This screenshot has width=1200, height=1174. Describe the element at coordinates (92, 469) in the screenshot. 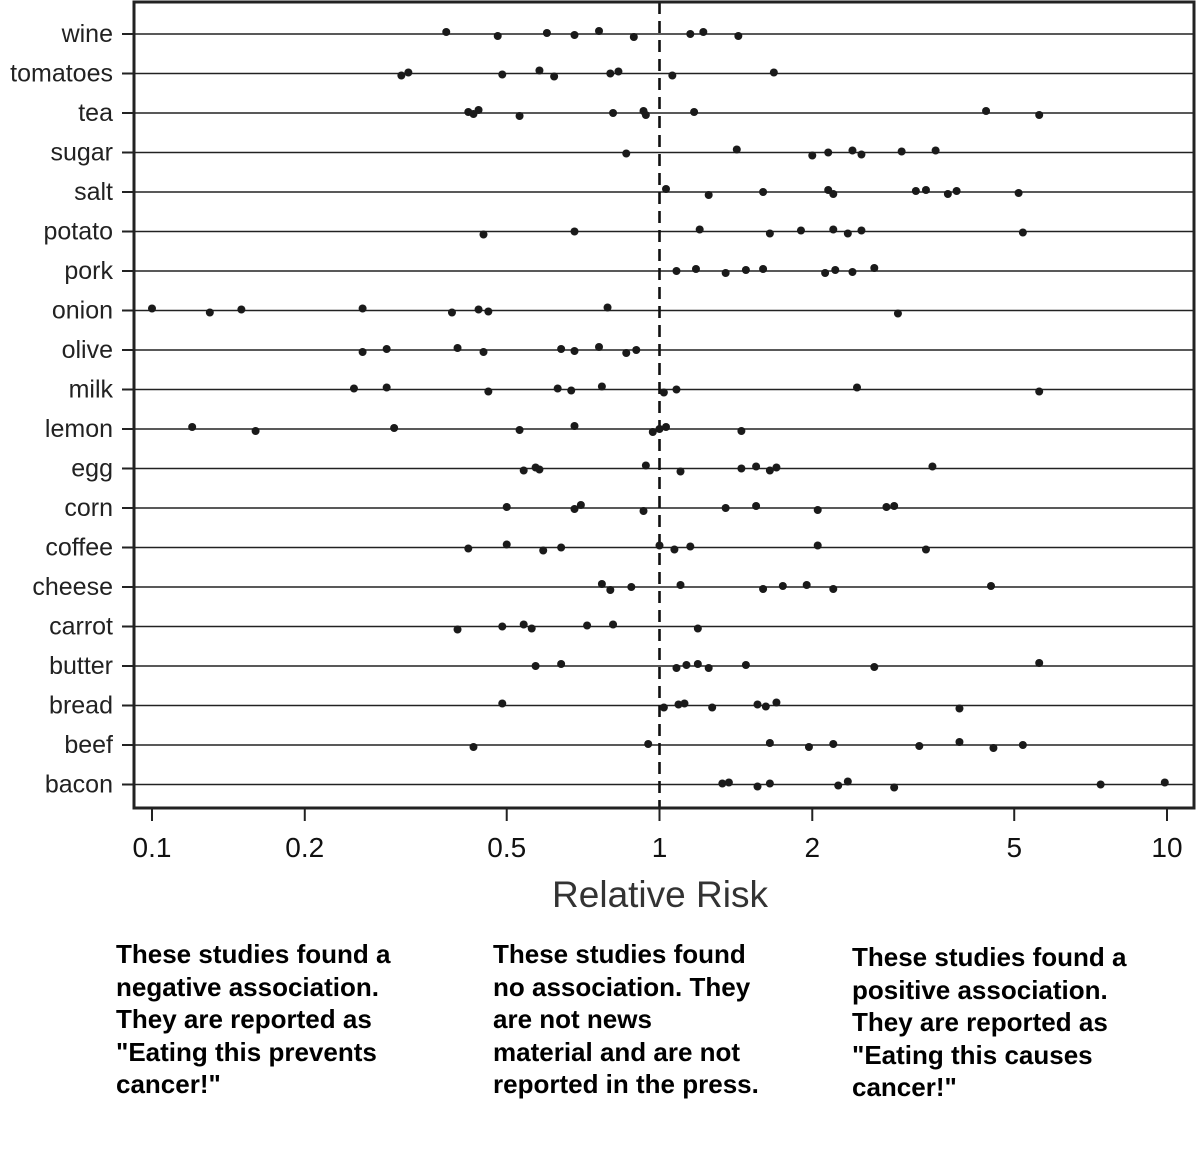

I see `y-label-egg: egg` at that location.